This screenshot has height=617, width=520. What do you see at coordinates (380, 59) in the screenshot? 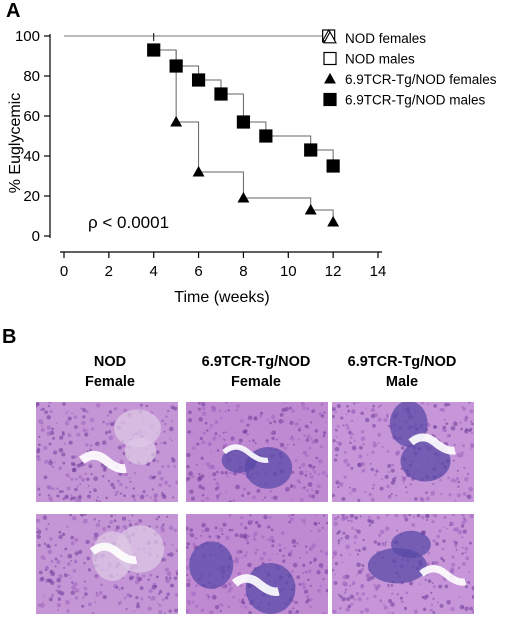
I see `legend-label: NOD males` at bounding box center [380, 59].